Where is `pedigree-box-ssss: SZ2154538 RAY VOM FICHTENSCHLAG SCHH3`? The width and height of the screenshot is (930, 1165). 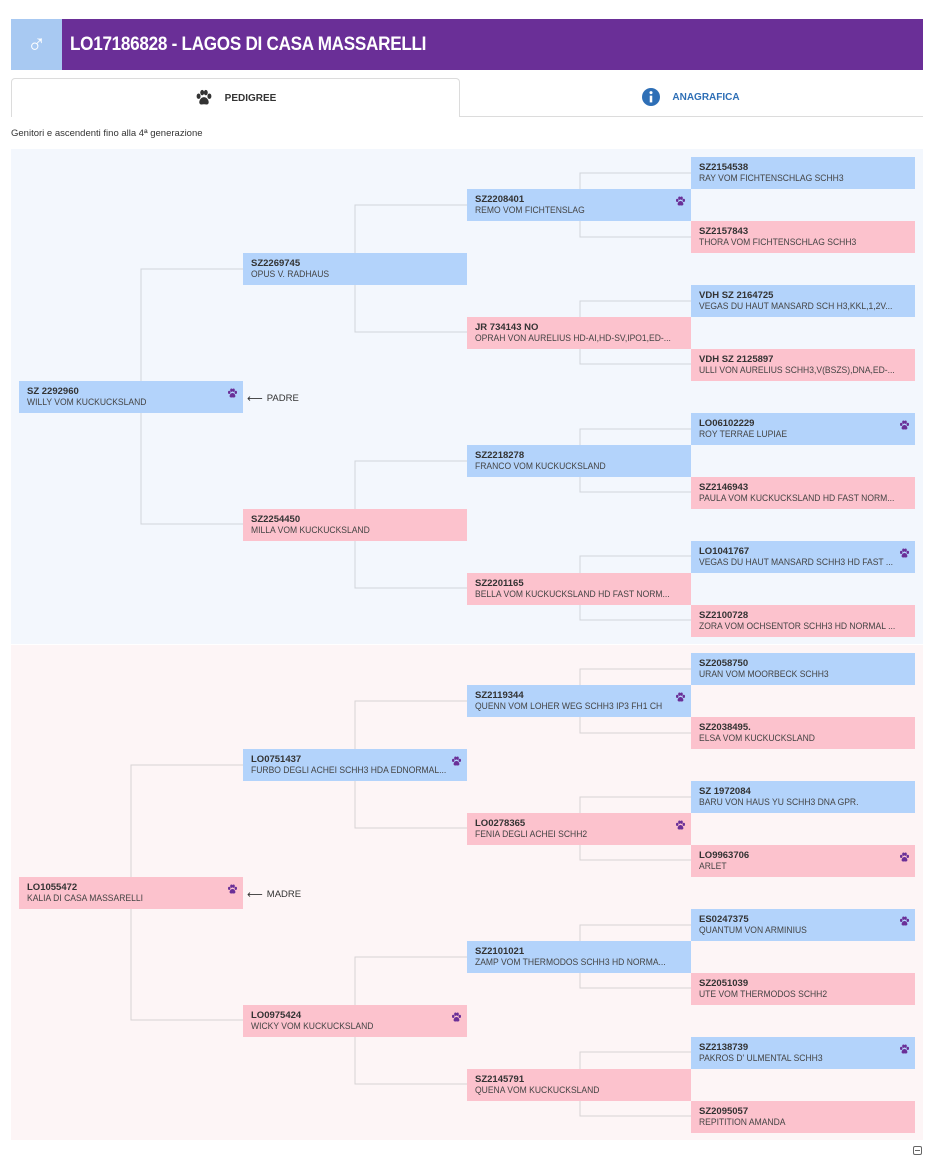
pedigree-box-ssss: SZ2154538 RAY VOM FICHTENSCHLAG SCHH3 is located at coordinates (803, 173).